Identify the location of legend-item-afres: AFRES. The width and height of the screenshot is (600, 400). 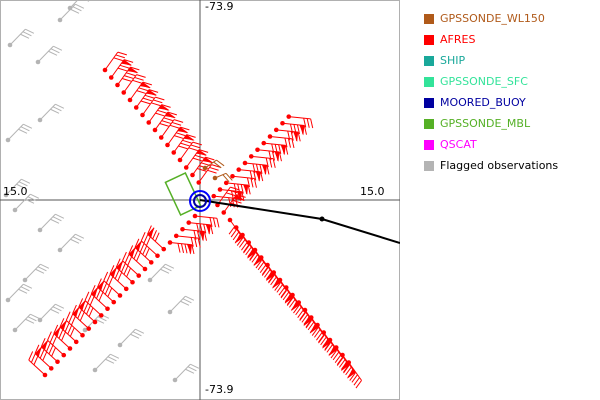
(509, 39).